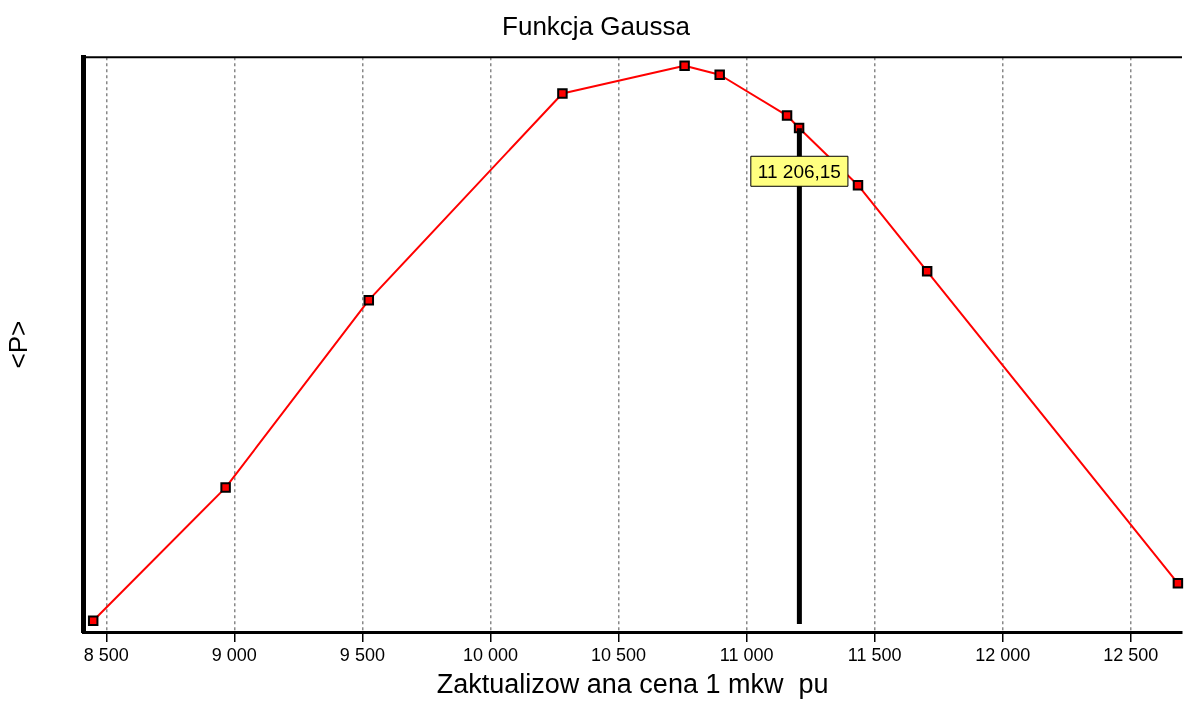 This screenshot has height=706, width=1190. Describe the element at coordinates (632, 684) in the screenshot. I see `x-axis-title: Zaktualizow ana cena 1 mkw pu` at that location.